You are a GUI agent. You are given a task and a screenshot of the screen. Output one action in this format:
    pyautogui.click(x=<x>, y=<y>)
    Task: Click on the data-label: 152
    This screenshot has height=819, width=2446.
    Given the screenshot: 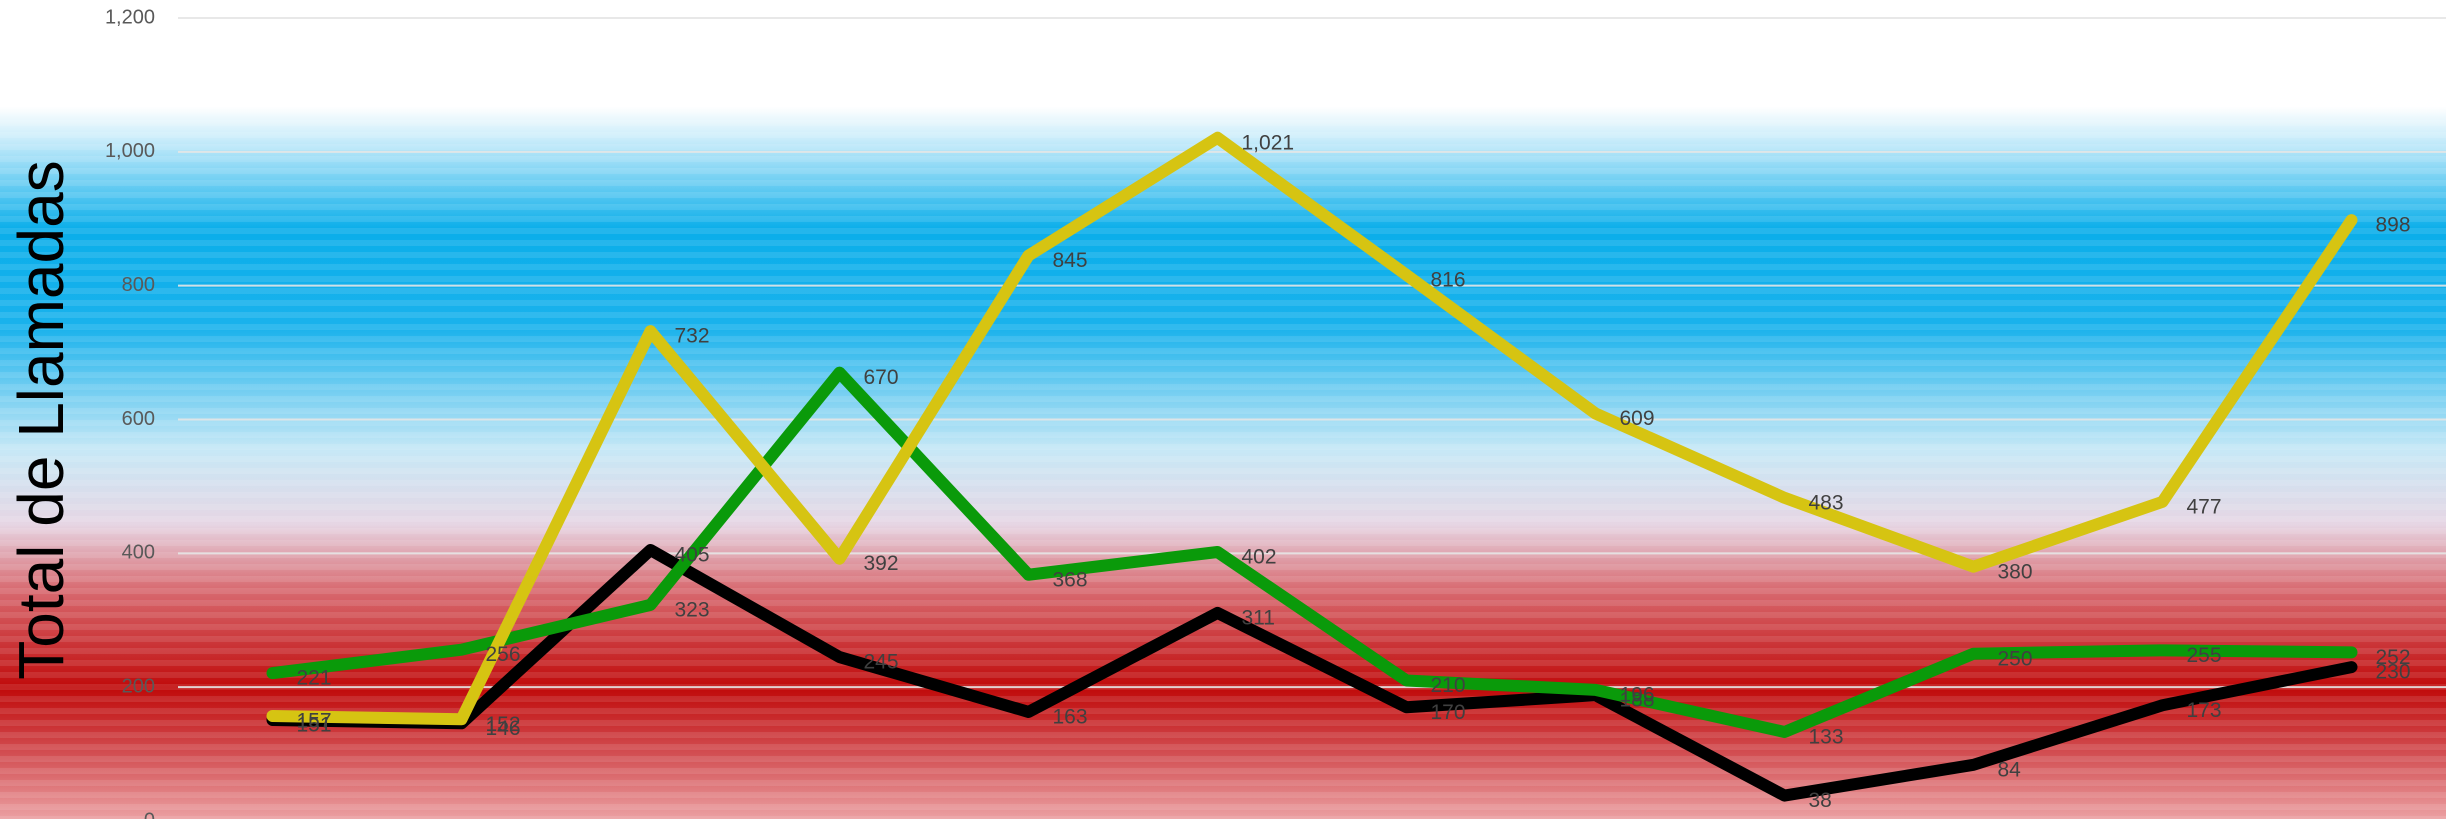 What is the action you would take?
    pyautogui.click(x=503, y=724)
    